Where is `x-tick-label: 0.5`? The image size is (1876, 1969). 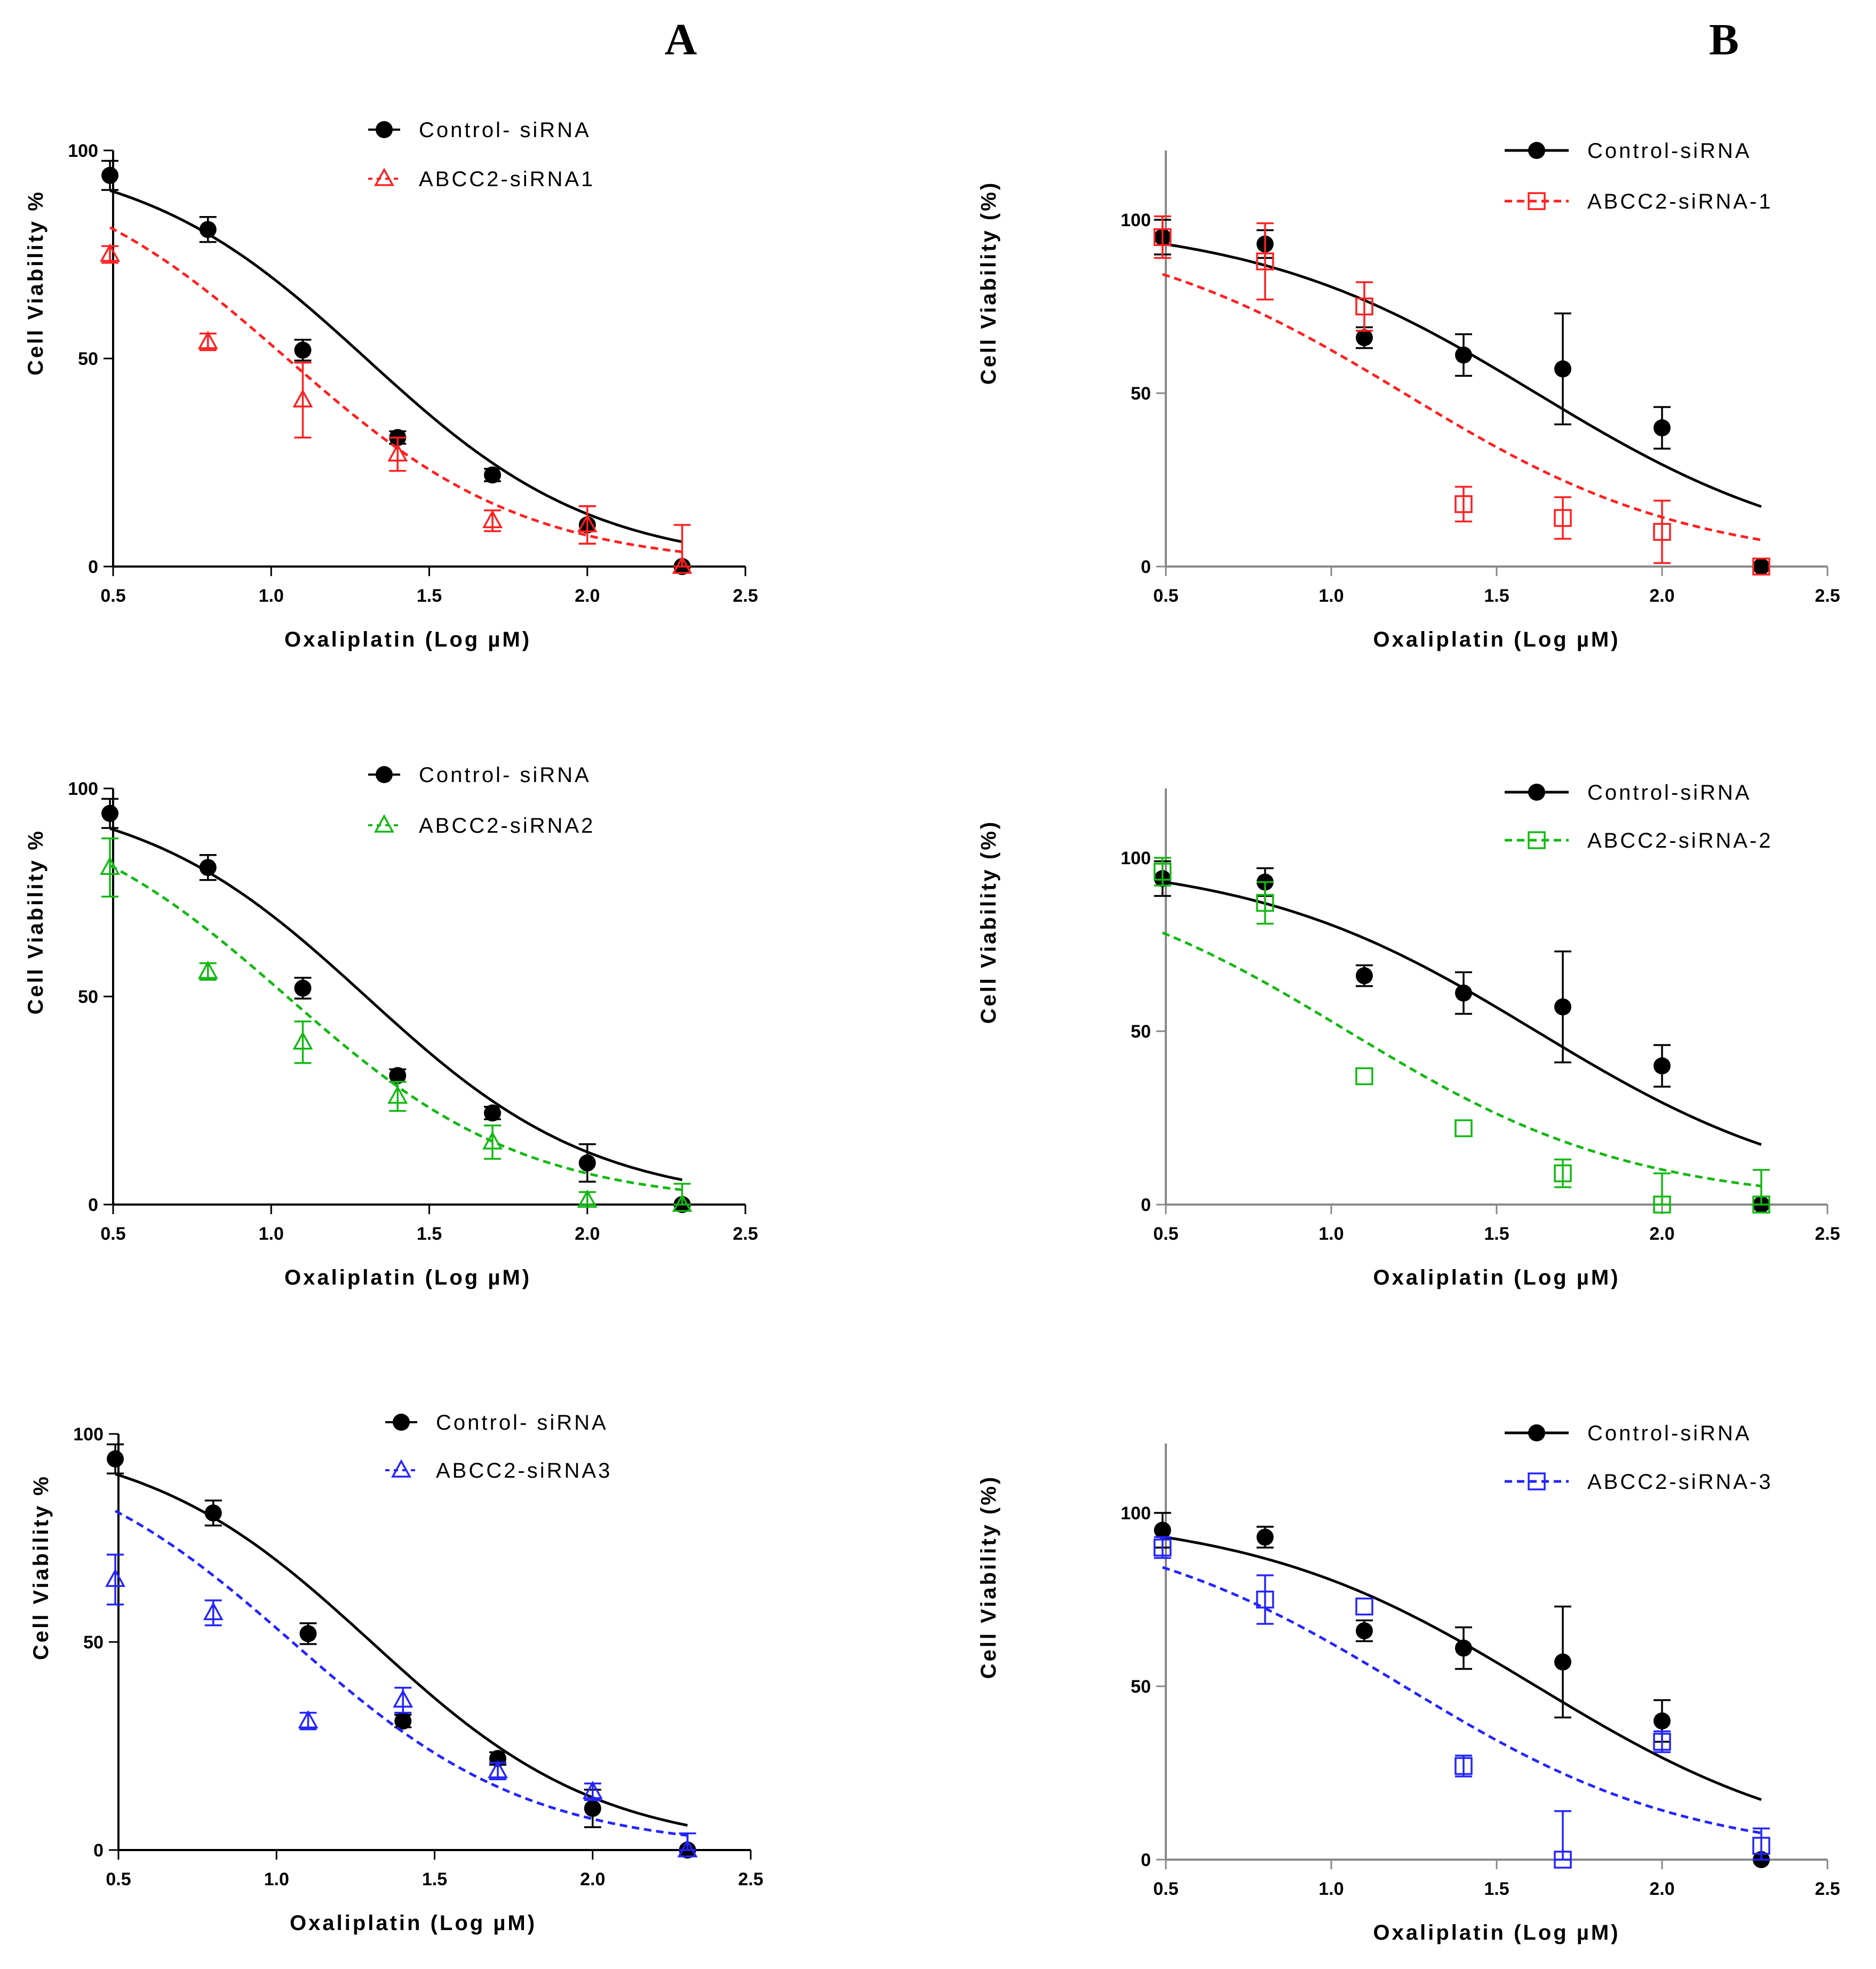
x-tick-label: 0.5 is located at coordinates (118, 1879).